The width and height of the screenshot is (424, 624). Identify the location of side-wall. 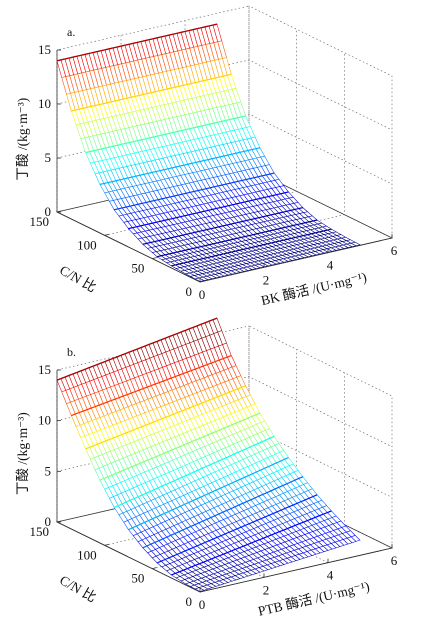
(320, 122).